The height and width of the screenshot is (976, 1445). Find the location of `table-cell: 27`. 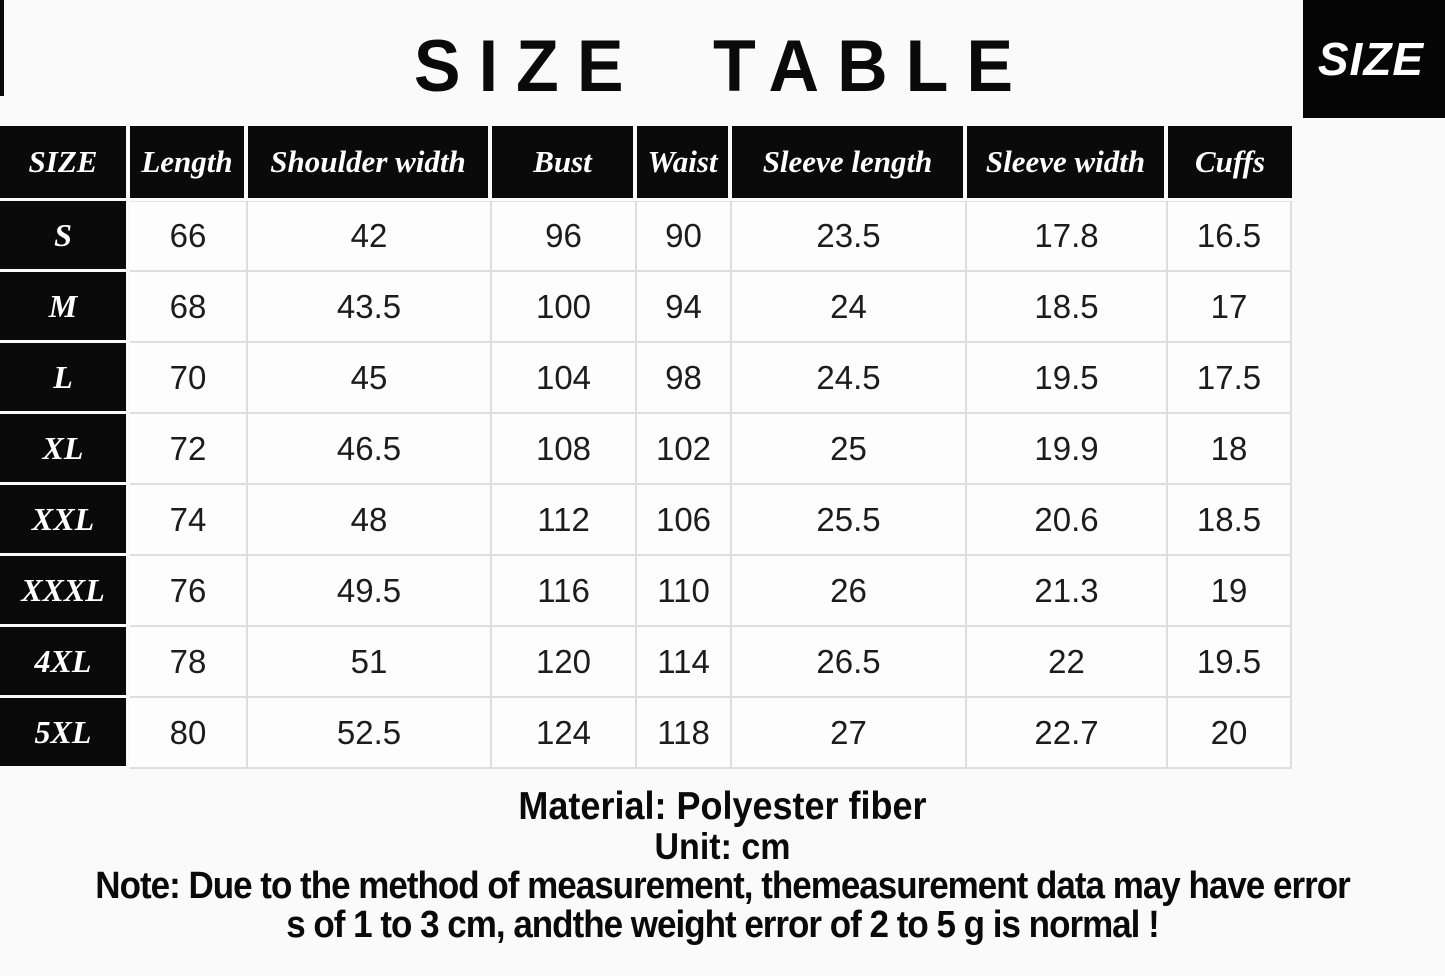

table-cell: 27 is located at coordinates (849, 733).